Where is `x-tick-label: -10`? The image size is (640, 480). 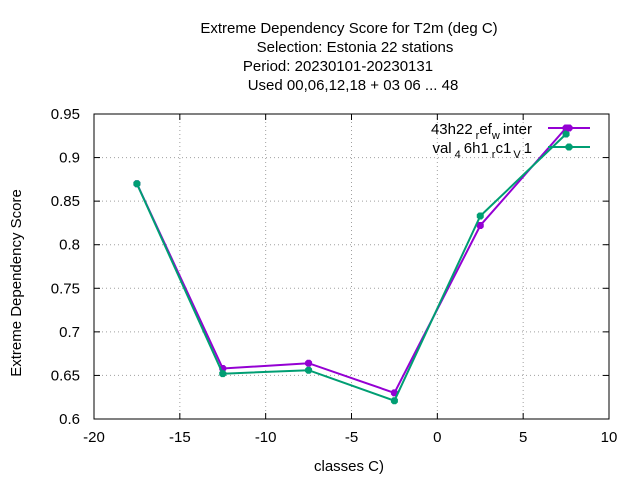 x-tick-label: -10 is located at coordinates (266, 437).